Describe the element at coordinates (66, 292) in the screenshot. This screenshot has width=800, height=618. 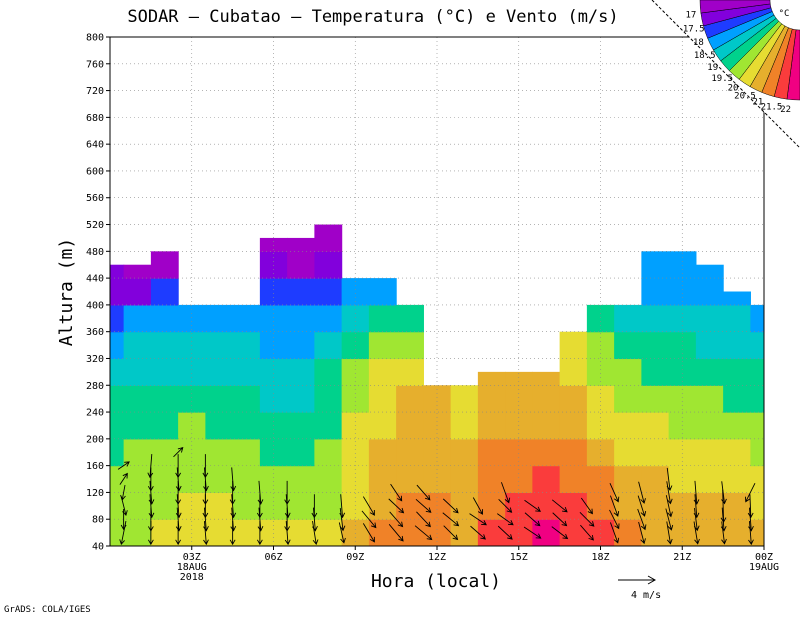
I see `y-axis-label: Altura (m)` at that location.